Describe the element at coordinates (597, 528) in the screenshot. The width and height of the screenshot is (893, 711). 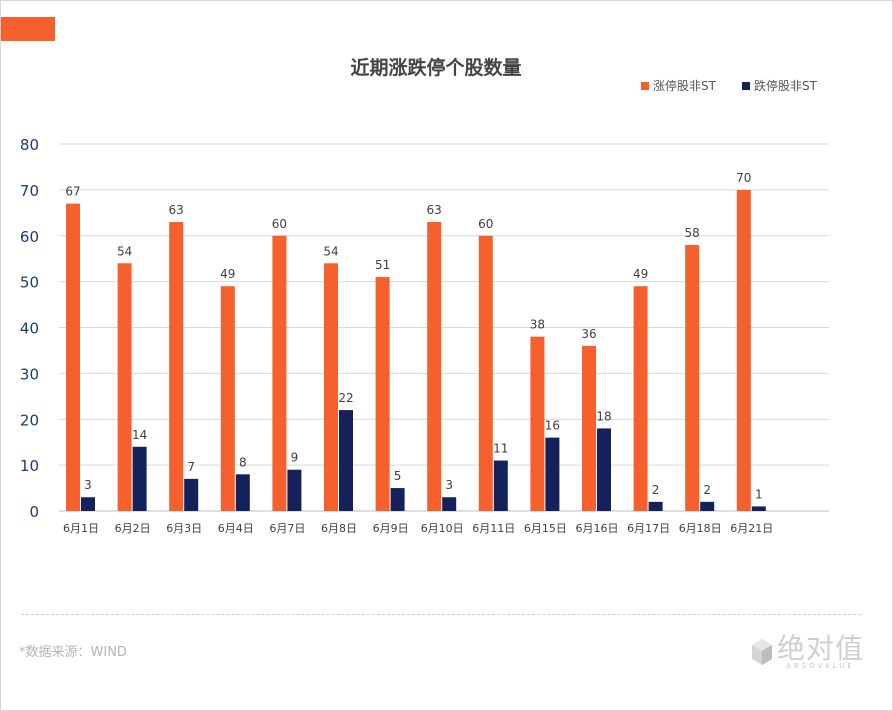
I see `x-tick-label: 6月16日` at that location.